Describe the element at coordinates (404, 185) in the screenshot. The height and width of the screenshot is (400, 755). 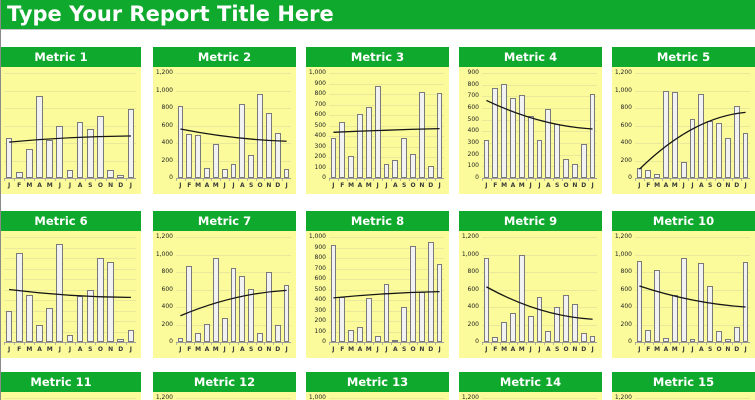
I see `x-axis-month-label: S` at that location.